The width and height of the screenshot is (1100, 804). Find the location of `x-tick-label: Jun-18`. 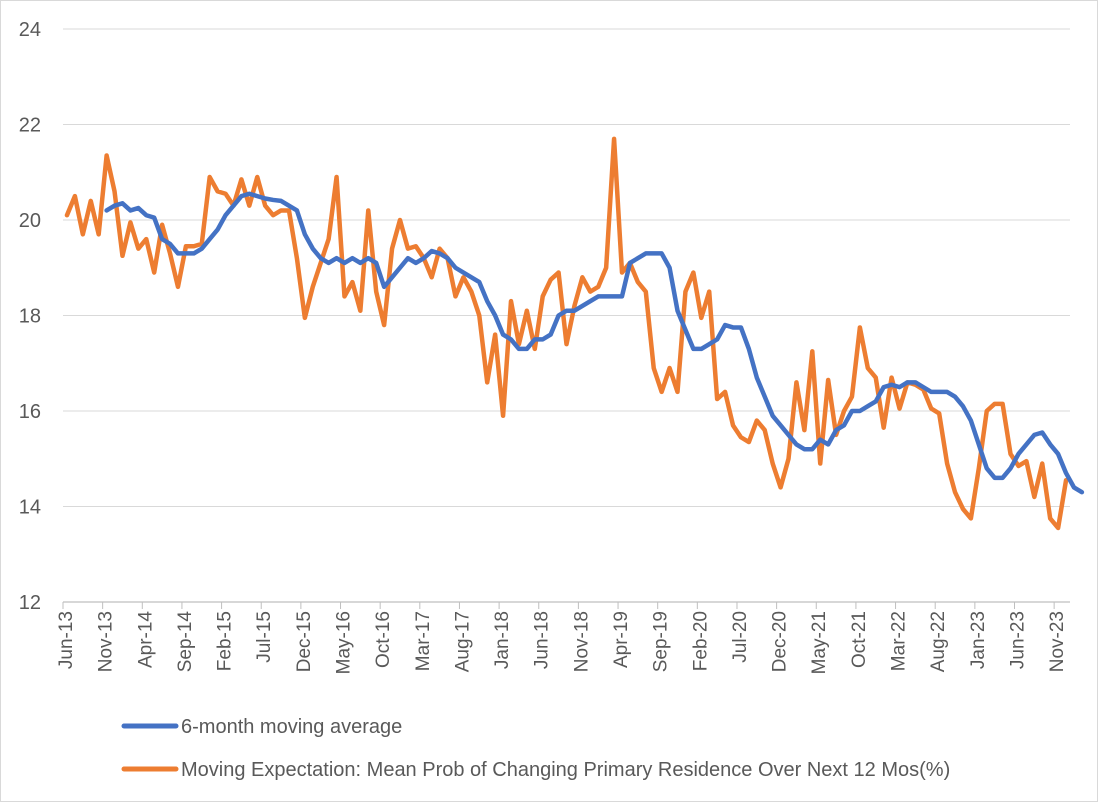

x-tick-label: Jun-18 is located at coordinates (542, 640).